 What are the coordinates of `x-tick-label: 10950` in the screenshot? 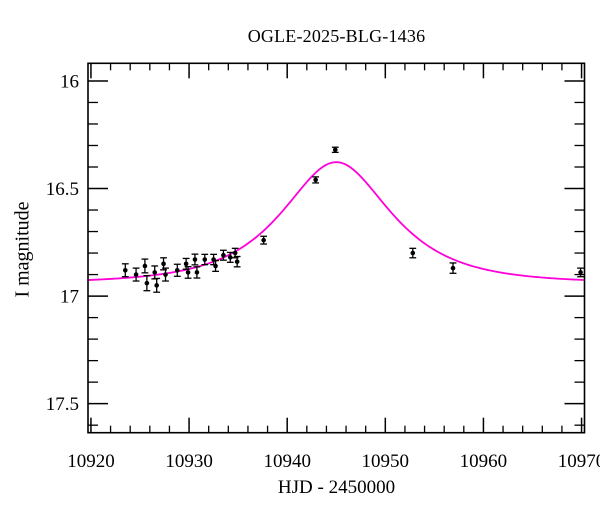 It's located at (386, 461).